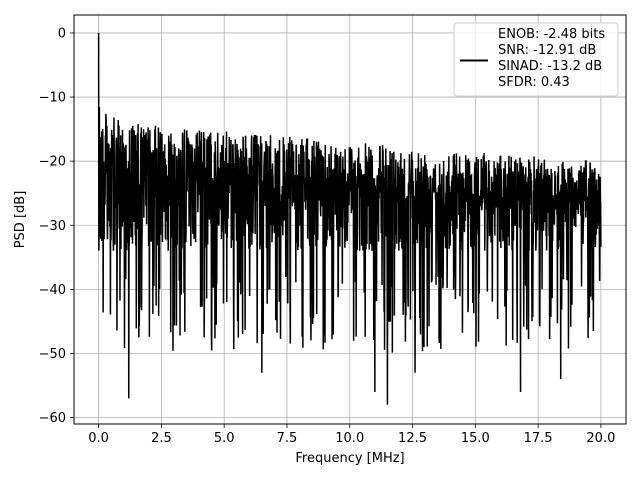 This screenshot has height=480, width=640. What do you see at coordinates (287, 438) in the screenshot?
I see `x-tick-label: 7.5` at bounding box center [287, 438].